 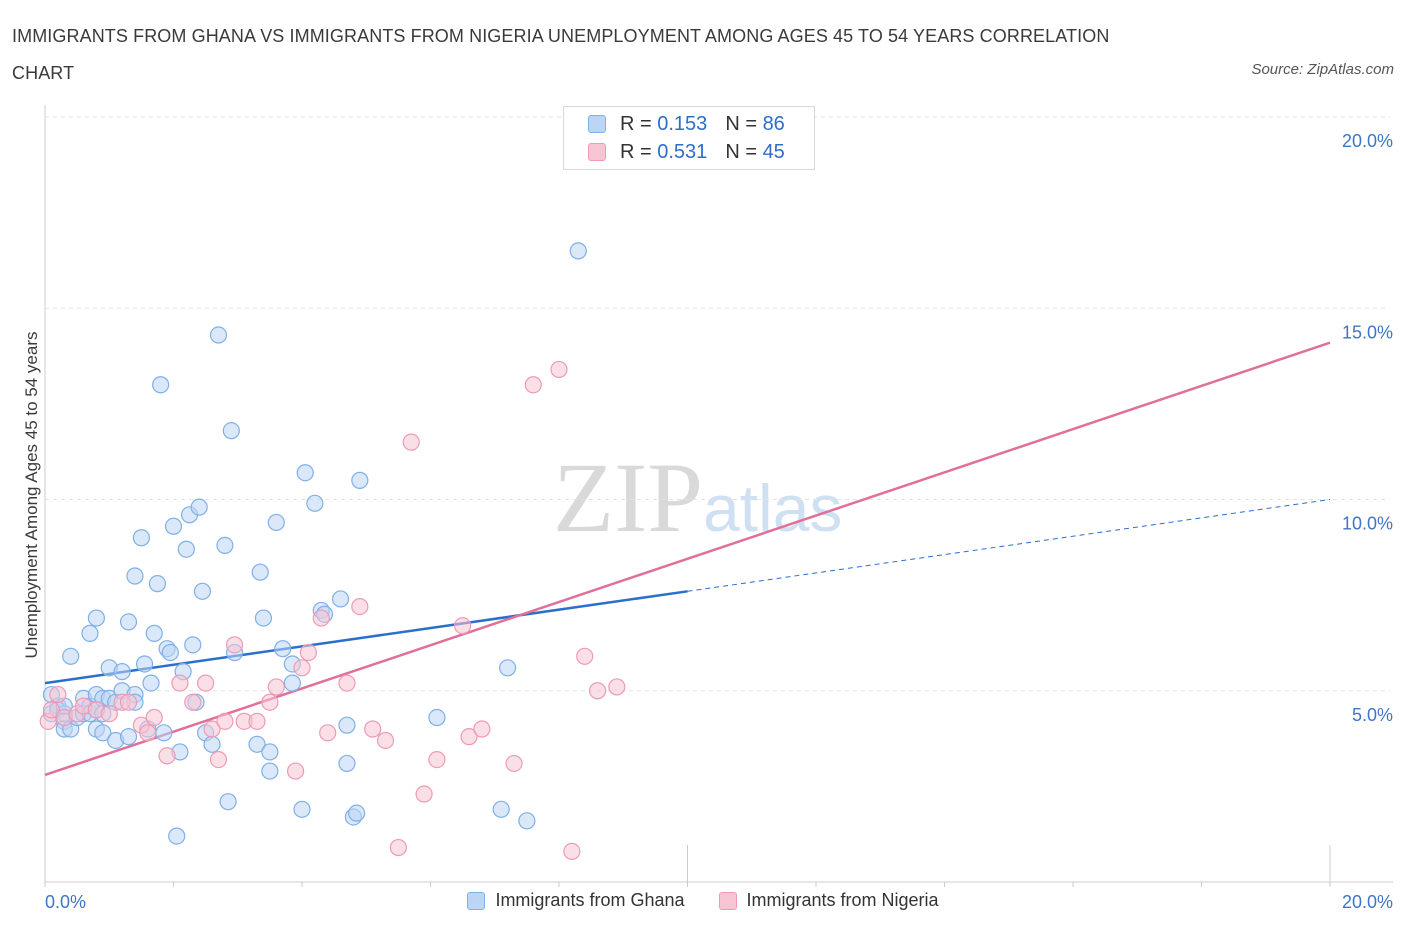 What do you see at coordinates (727, 900) in the screenshot?
I see `nigeria-legend-swatch` at bounding box center [727, 900].